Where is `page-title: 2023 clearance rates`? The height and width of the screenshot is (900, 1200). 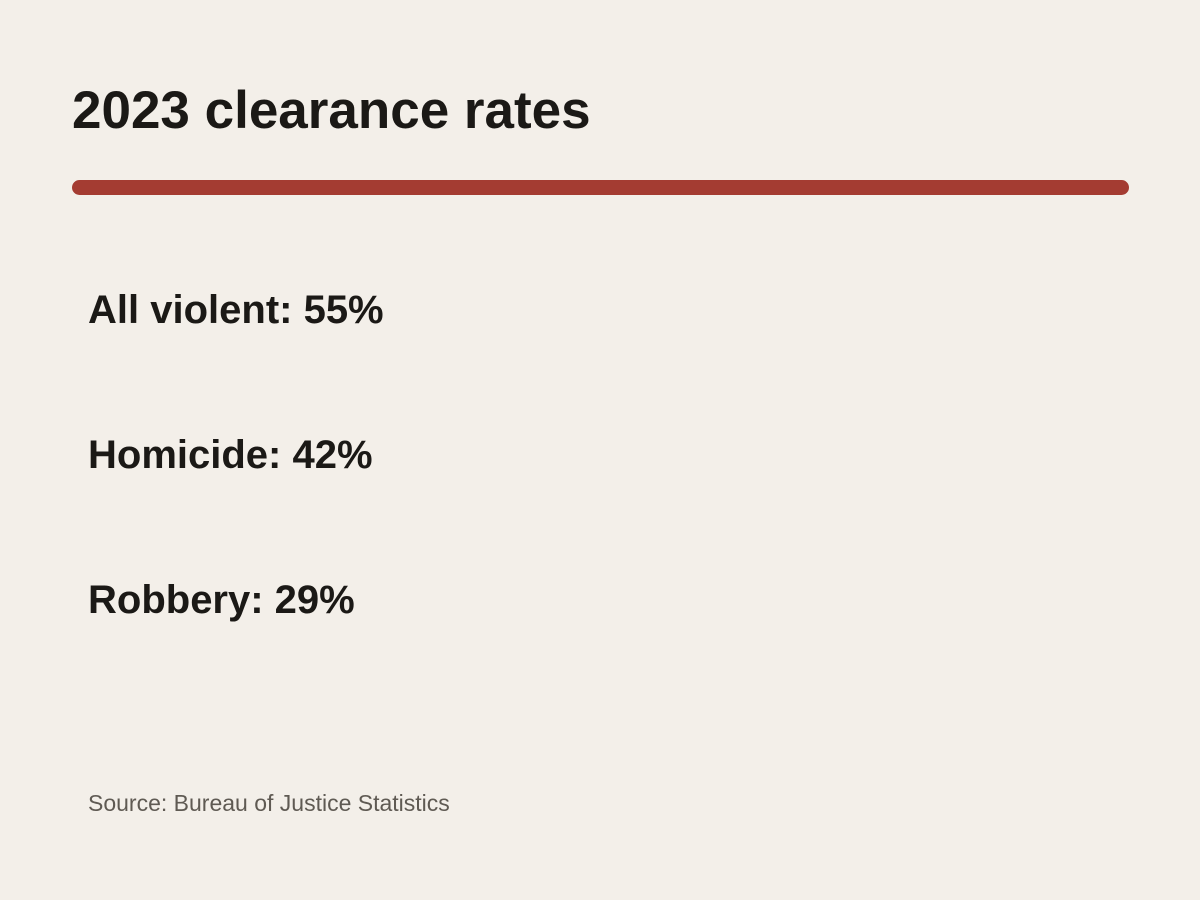
page-title: 2023 clearance rates is located at coordinates (331, 110).